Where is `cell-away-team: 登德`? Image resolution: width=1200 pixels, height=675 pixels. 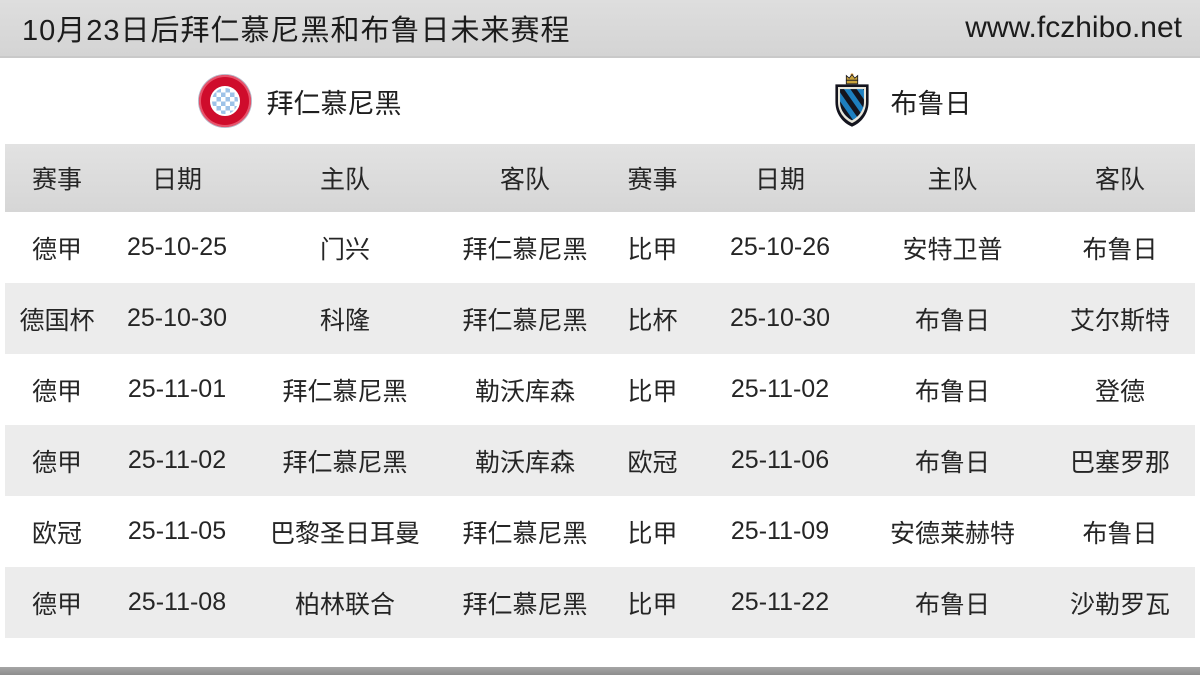 cell-away-team: 登德 is located at coordinates (1119, 391).